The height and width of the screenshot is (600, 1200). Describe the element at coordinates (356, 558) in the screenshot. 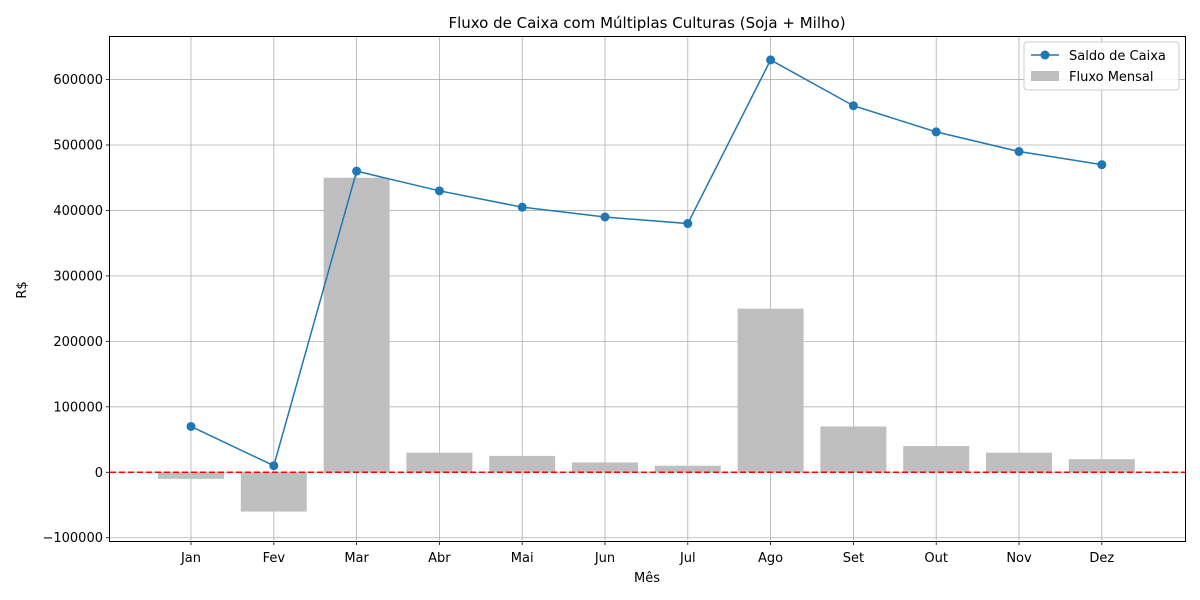

I see `x-tick-label: Mar` at that location.